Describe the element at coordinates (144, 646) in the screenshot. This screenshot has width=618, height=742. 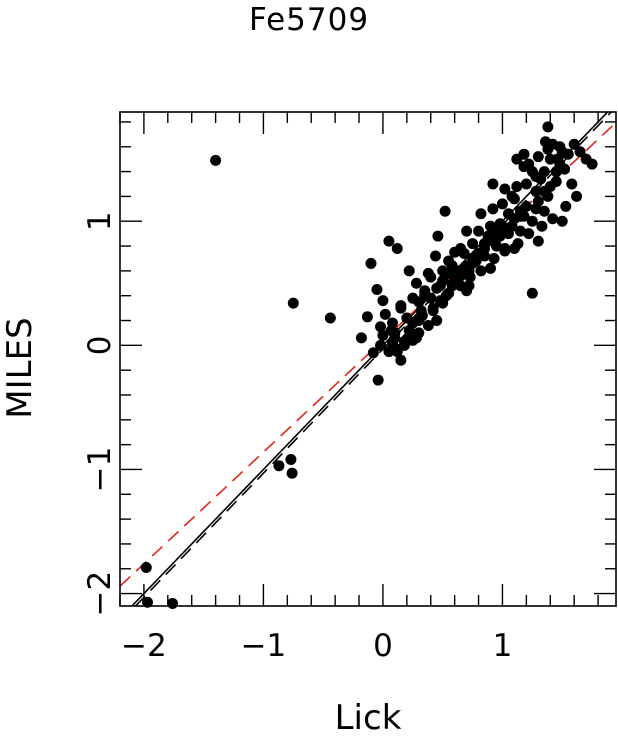
I see `x-tick-label: −2` at that location.